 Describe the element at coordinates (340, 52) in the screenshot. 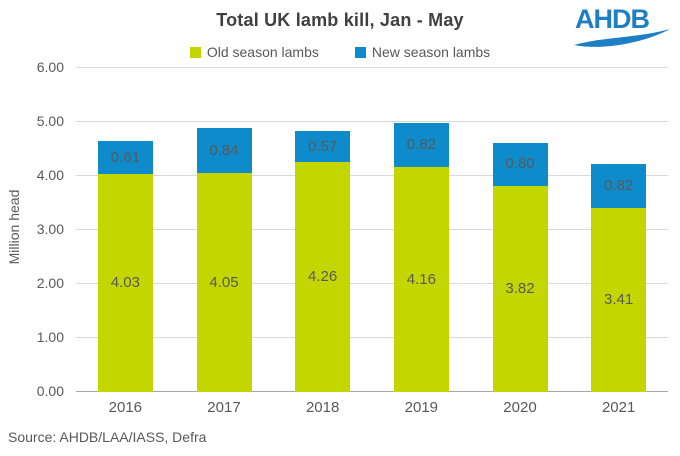

I see `legend: Old season lambs New season lambs` at that location.